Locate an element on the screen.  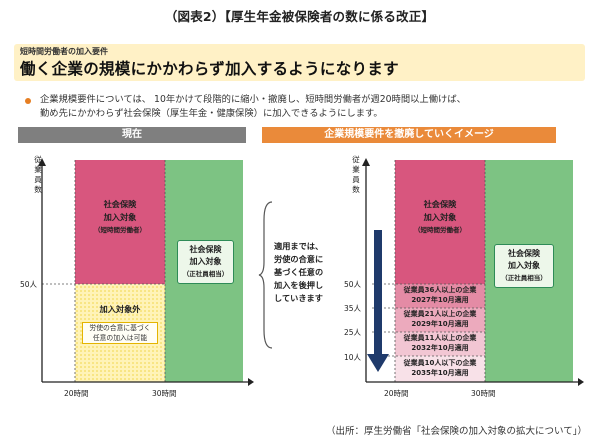
right-tick-30h: 30時間 is located at coordinates (483, 393).